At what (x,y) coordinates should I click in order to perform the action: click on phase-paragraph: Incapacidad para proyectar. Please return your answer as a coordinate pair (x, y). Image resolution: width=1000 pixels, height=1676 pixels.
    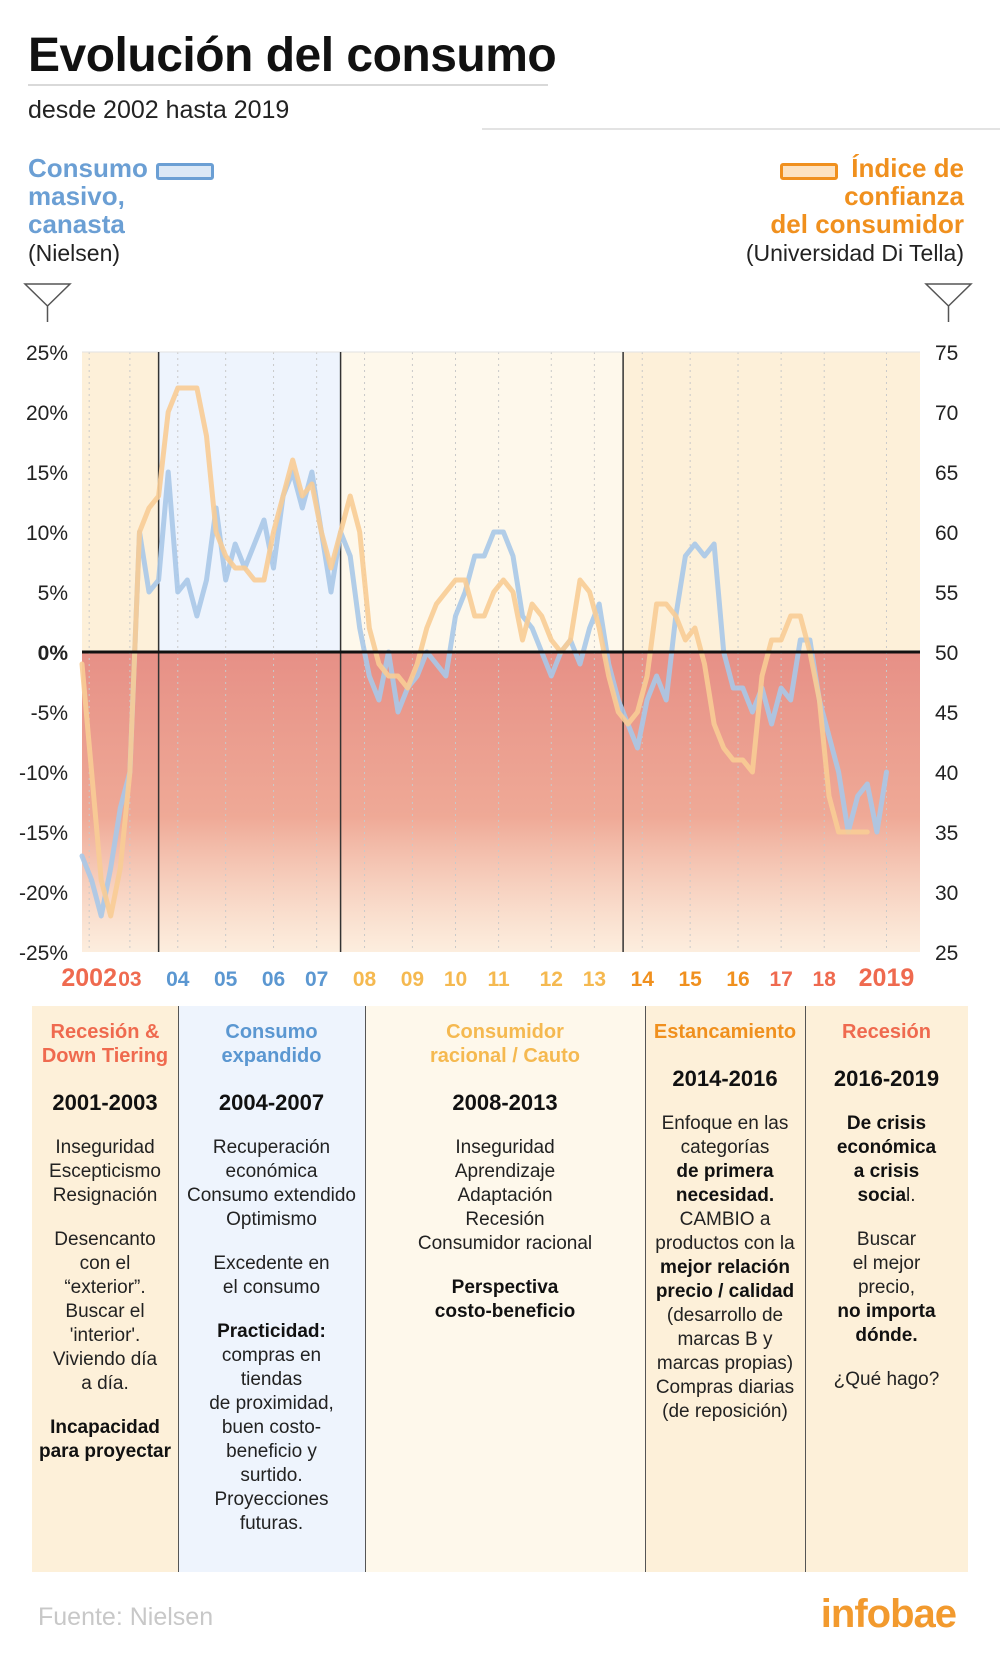
    Looking at the image, I should click on (105, 1440).